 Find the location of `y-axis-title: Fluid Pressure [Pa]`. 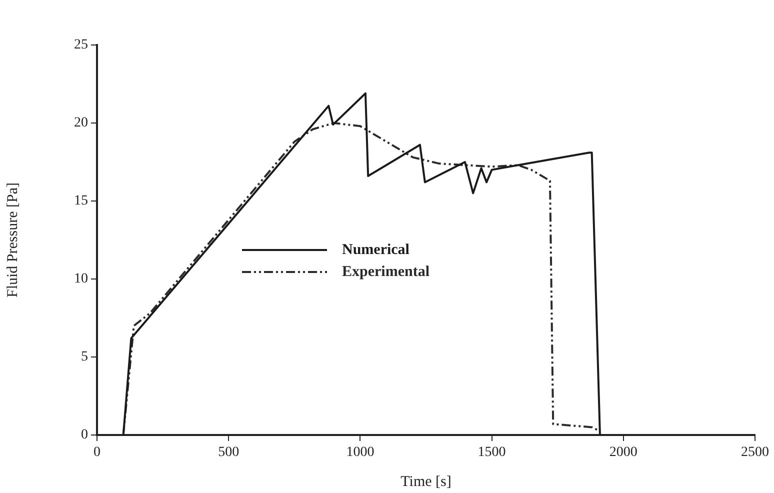

y-axis-title: Fluid Pressure [Pa] is located at coordinates (12, 240).